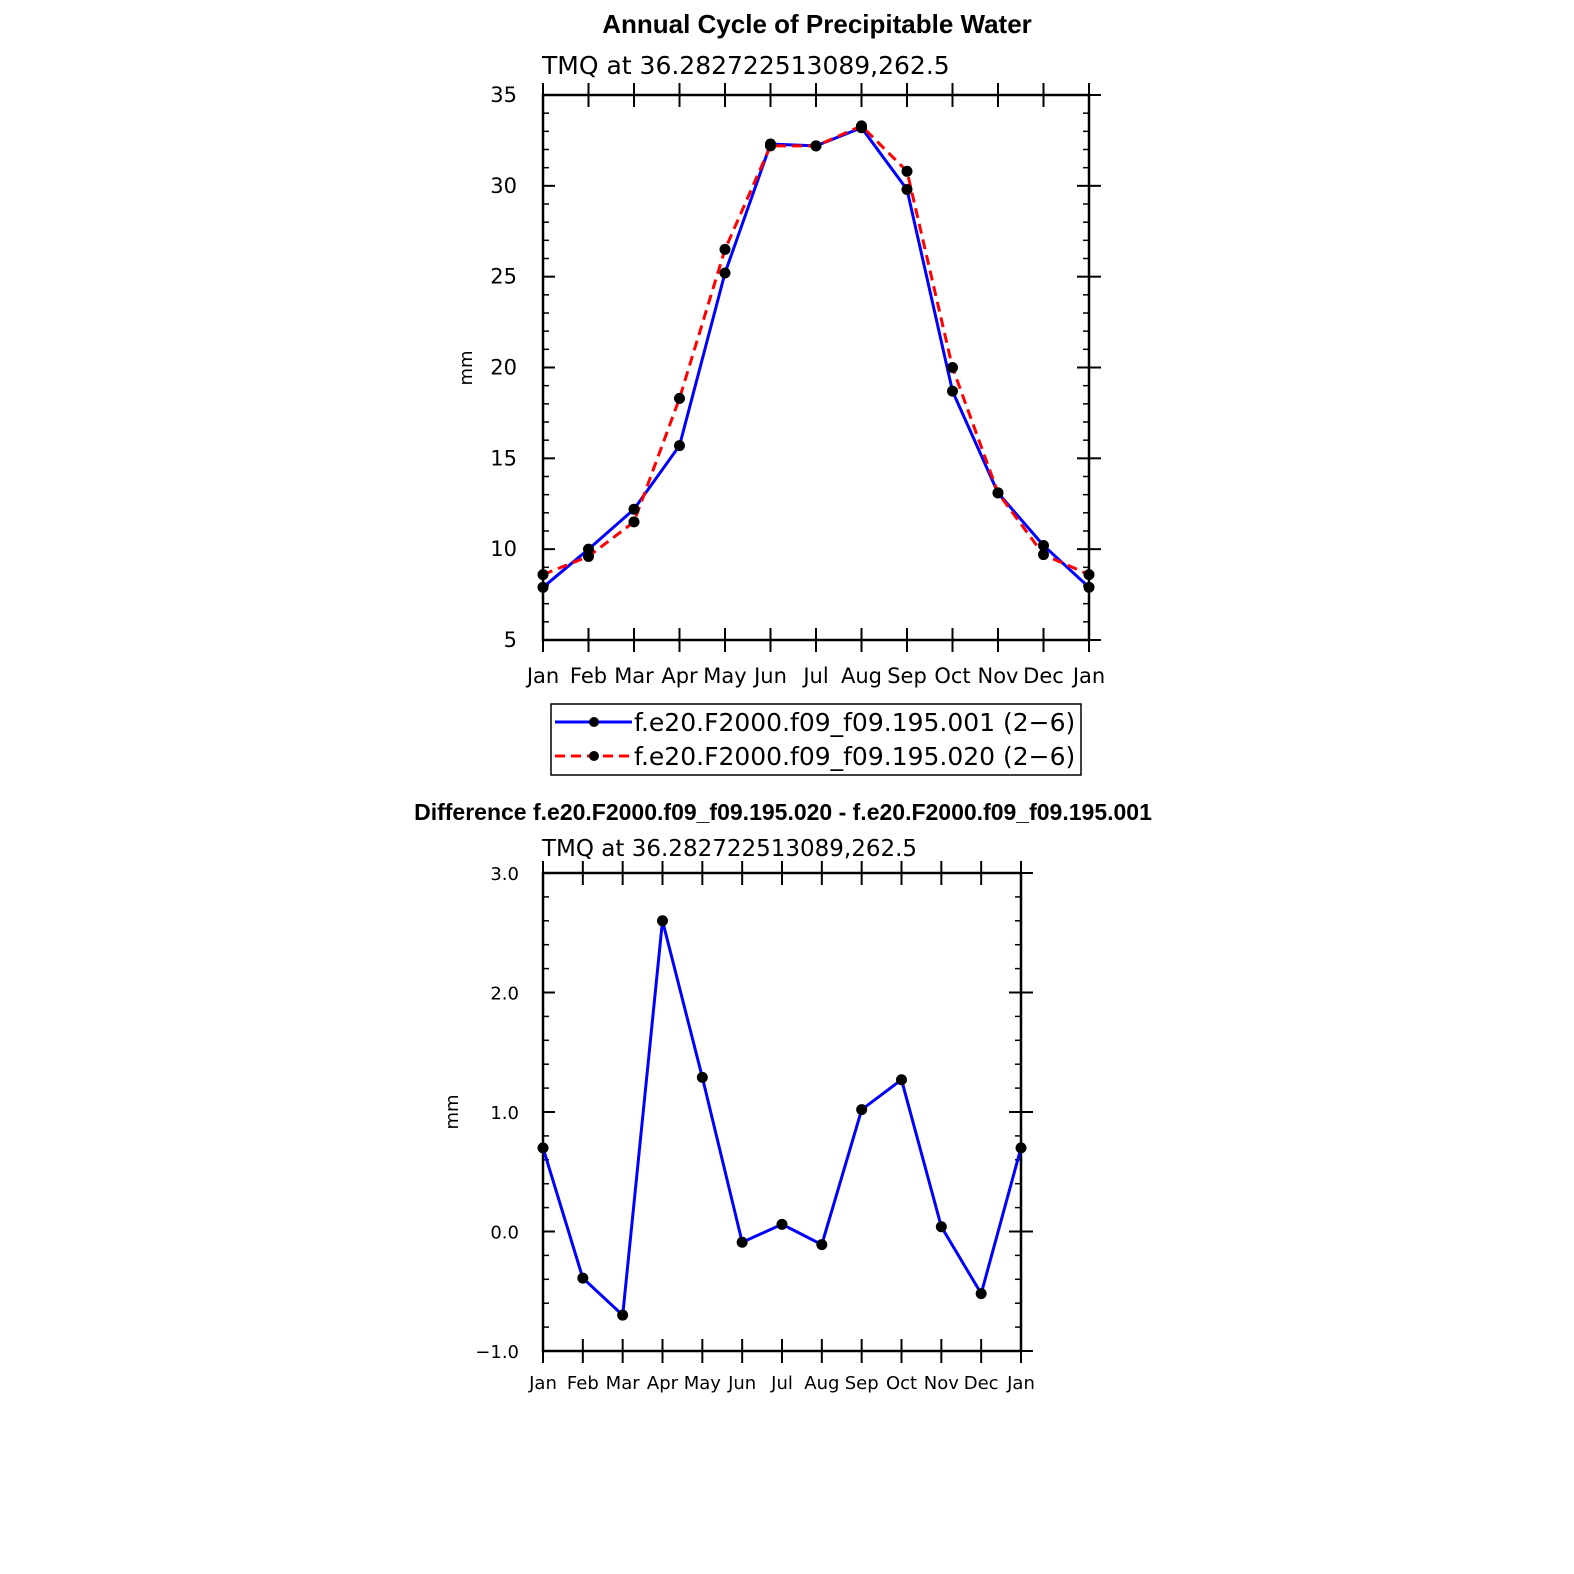 This screenshot has height=1574, width=1574. Describe the element at coordinates (504, 994) in the screenshot. I see `y-tick-label: 2.0` at that location.